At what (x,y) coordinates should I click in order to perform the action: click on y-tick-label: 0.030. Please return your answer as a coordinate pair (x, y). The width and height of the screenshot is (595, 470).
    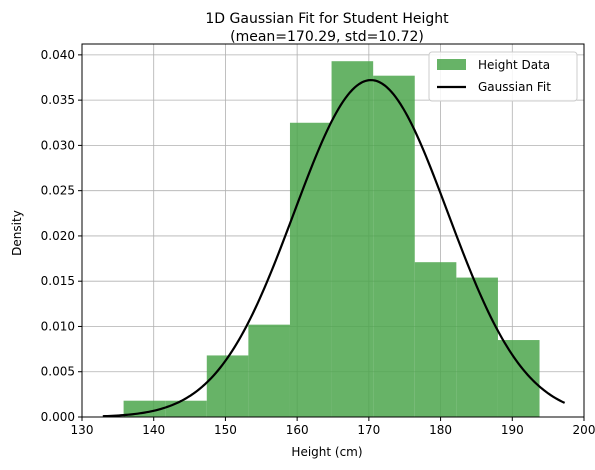
    Looking at the image, I should click on (58, 145).